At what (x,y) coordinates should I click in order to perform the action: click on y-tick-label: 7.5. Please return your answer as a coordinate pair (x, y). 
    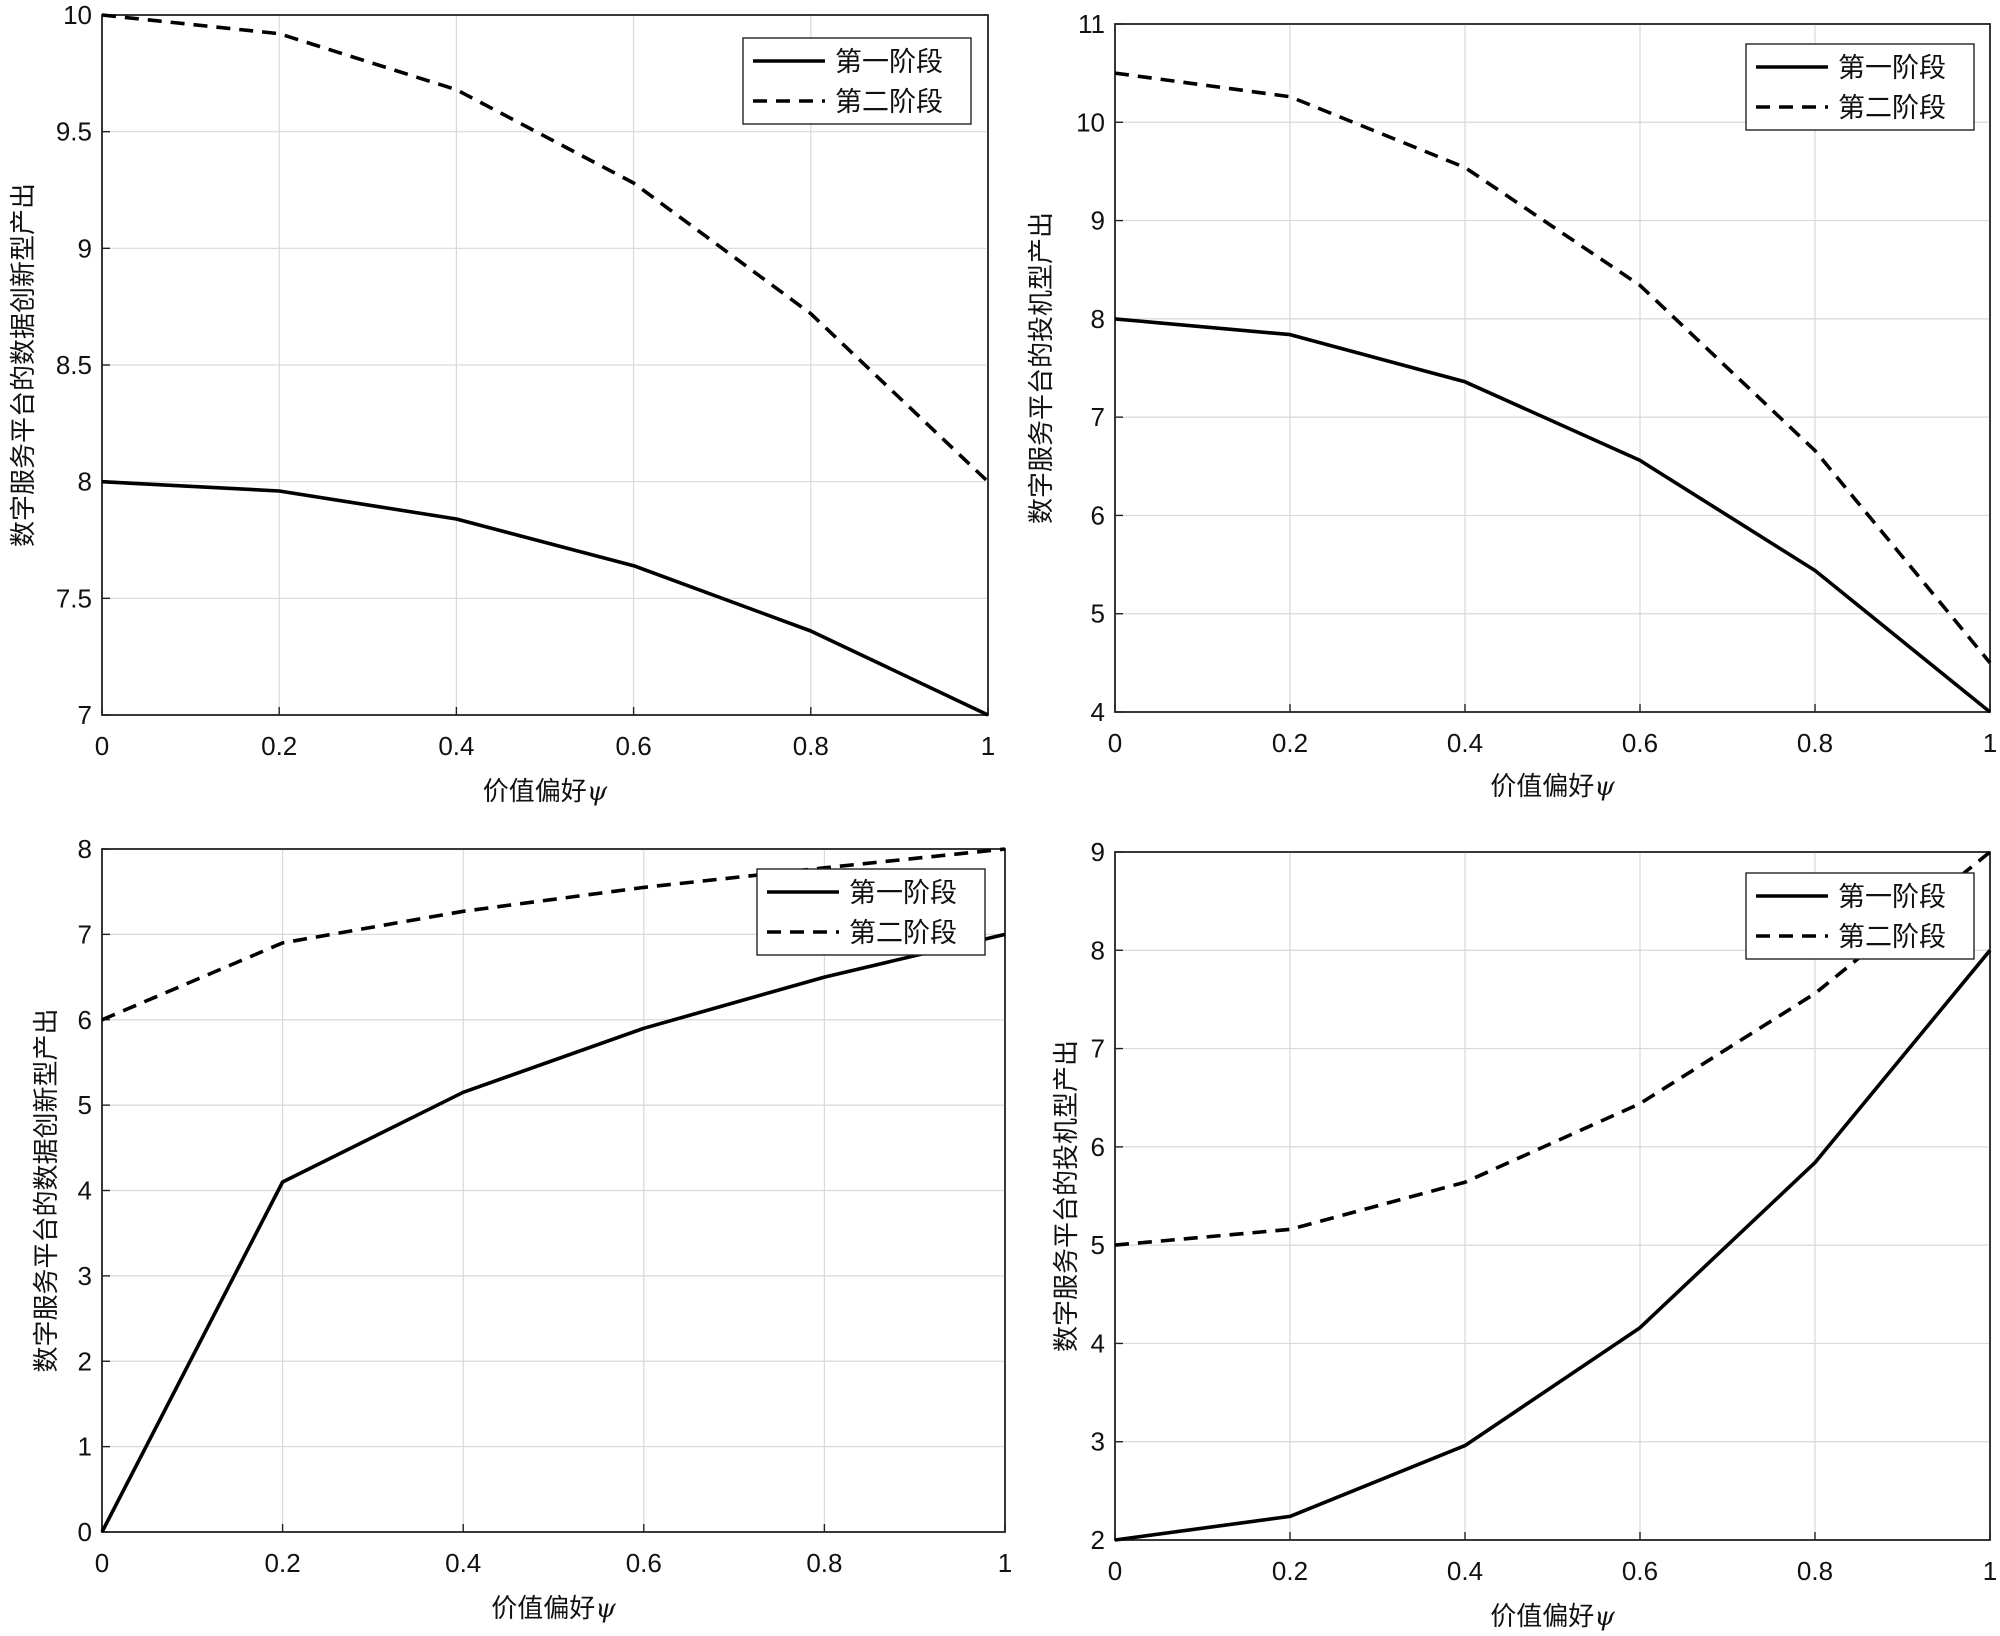
    Looking at the image, I should click on (74, 598).